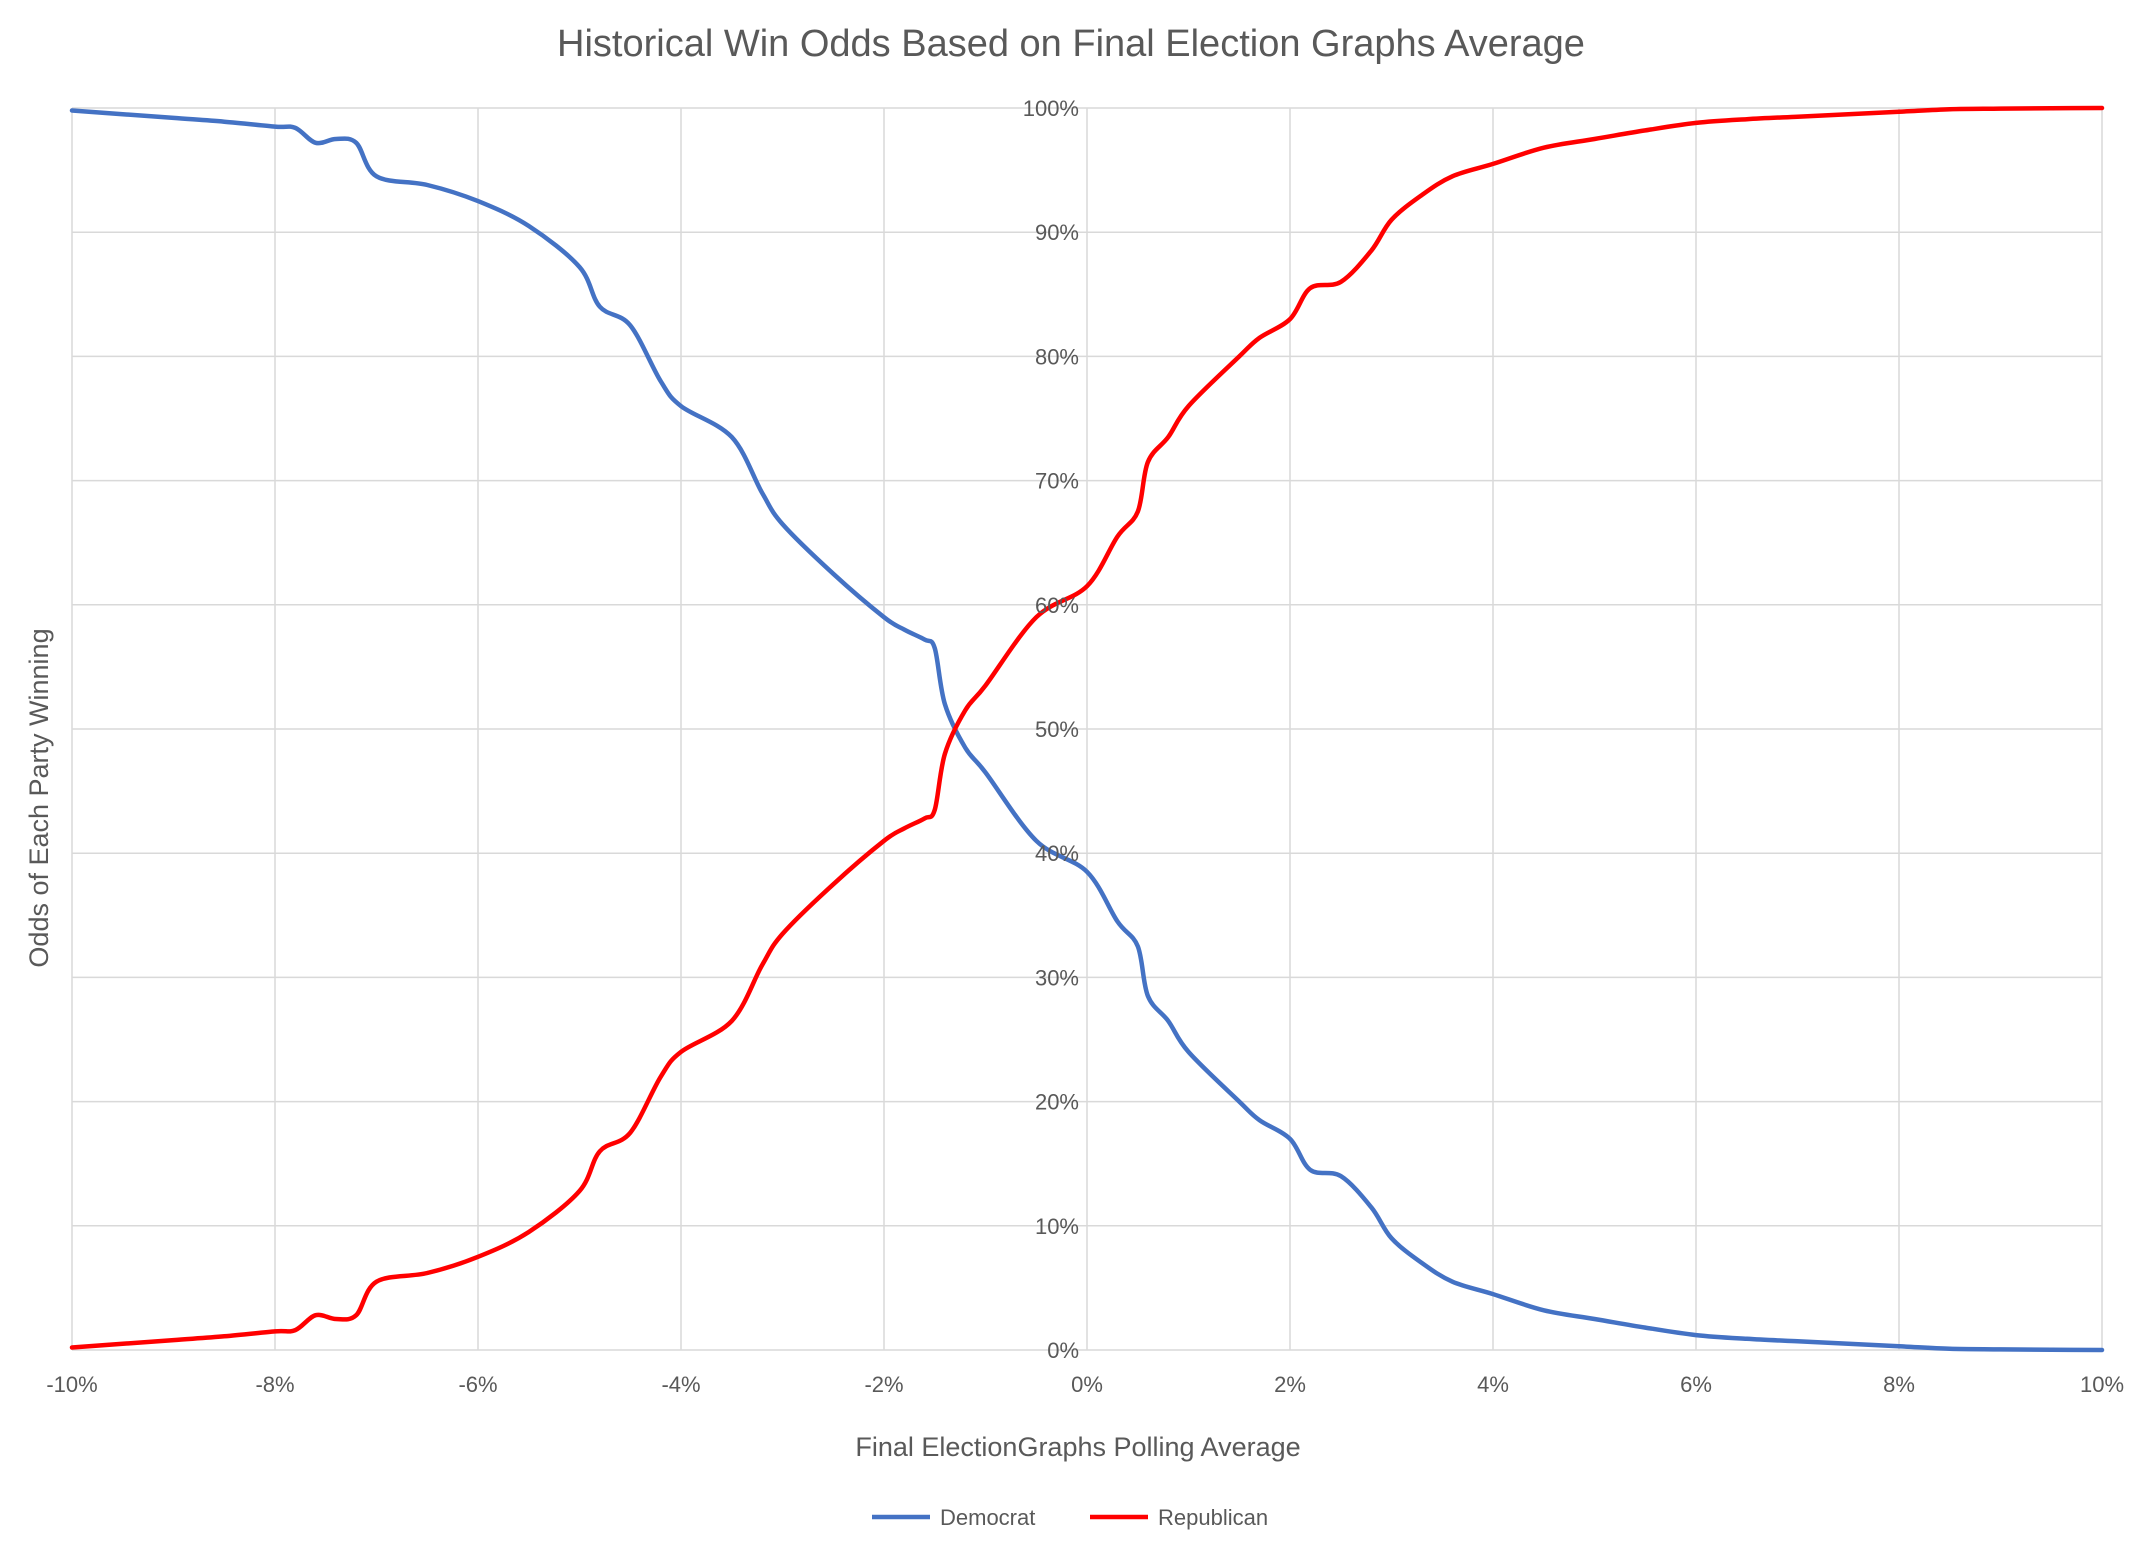 This screenshot has width=2142, height=1548. I want to click on x-tick-label: -6%, so click(477, 1384).